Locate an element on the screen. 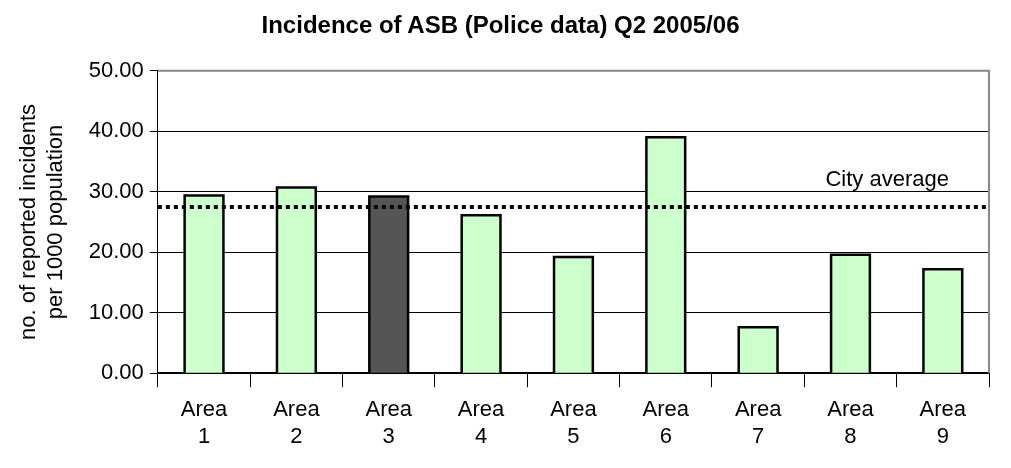 The image size is (1011, 468). x-tick-label: Area 7 is located at coordinates (758, 422).